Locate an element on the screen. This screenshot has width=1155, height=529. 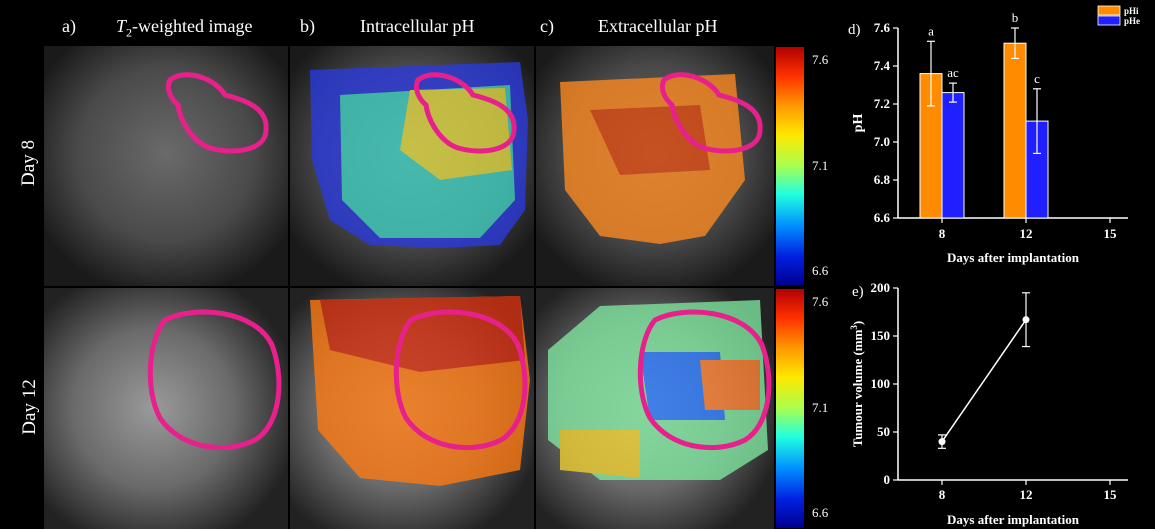
e-x-tick-label: 12 is located at coordinates (1026, 494).